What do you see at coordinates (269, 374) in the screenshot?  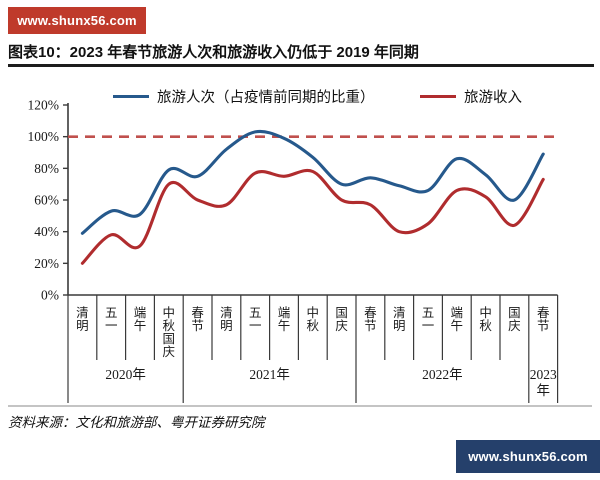 I see `year-label: 2021年` at bounding box center [269, 374].